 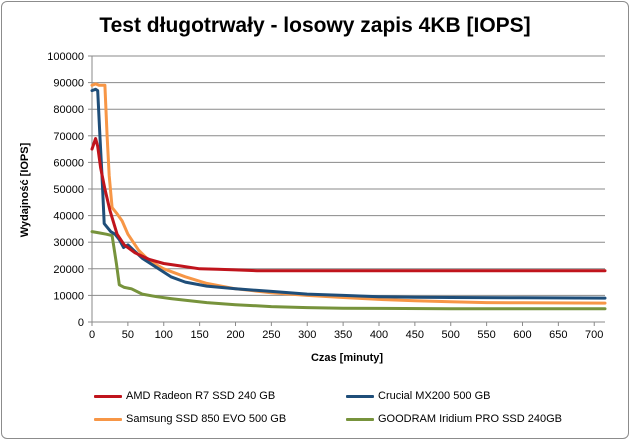 What do you see at coordinates (347, 358) in the screenshot?
I see `x-axis-label: Czas [minuty]` at bounding box center [347, 358].